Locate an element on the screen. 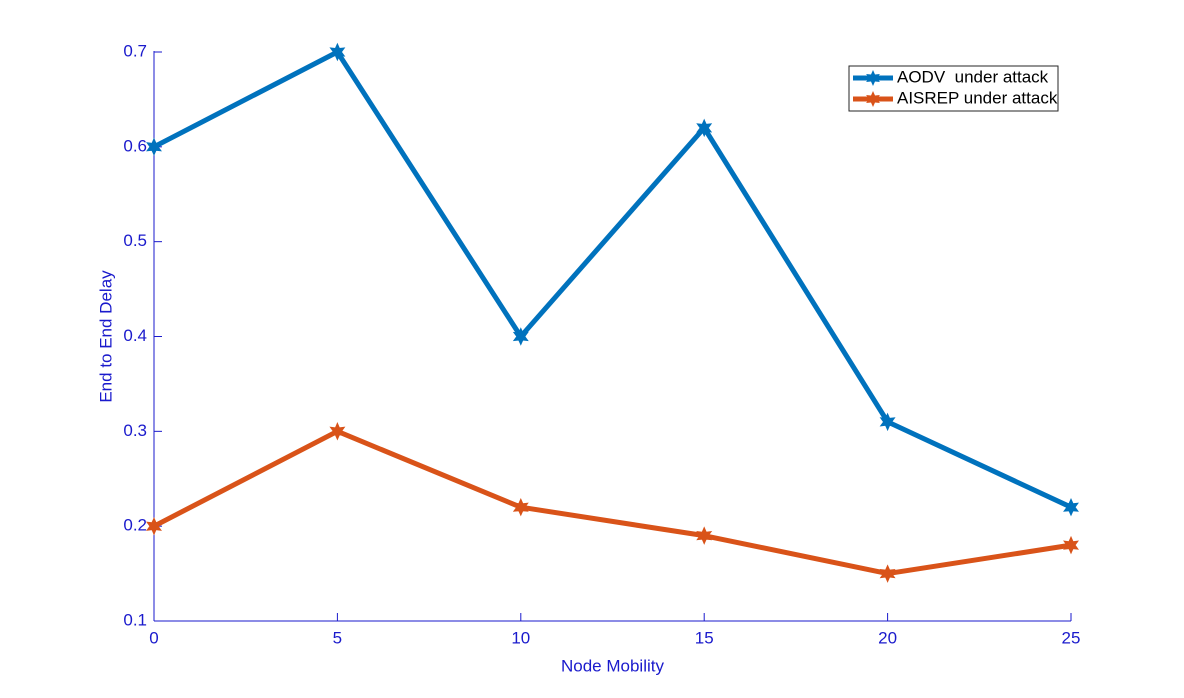  y-tick-label: 0.7 is located at coordinates (135, 50).